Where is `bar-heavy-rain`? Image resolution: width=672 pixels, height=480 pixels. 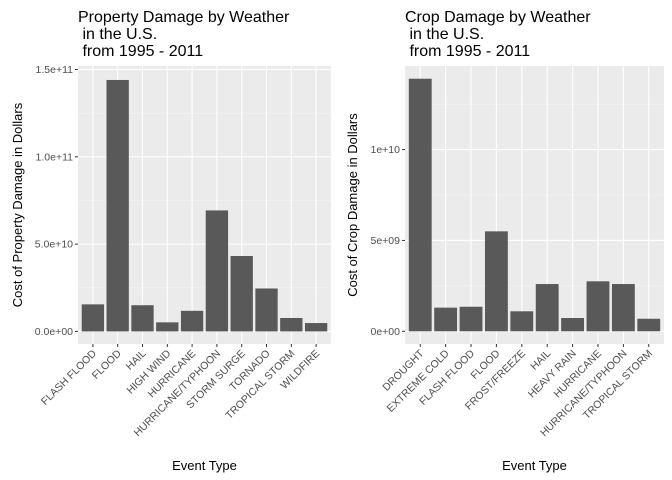 bar-heavy-rain is located at coordinates (573, 325).